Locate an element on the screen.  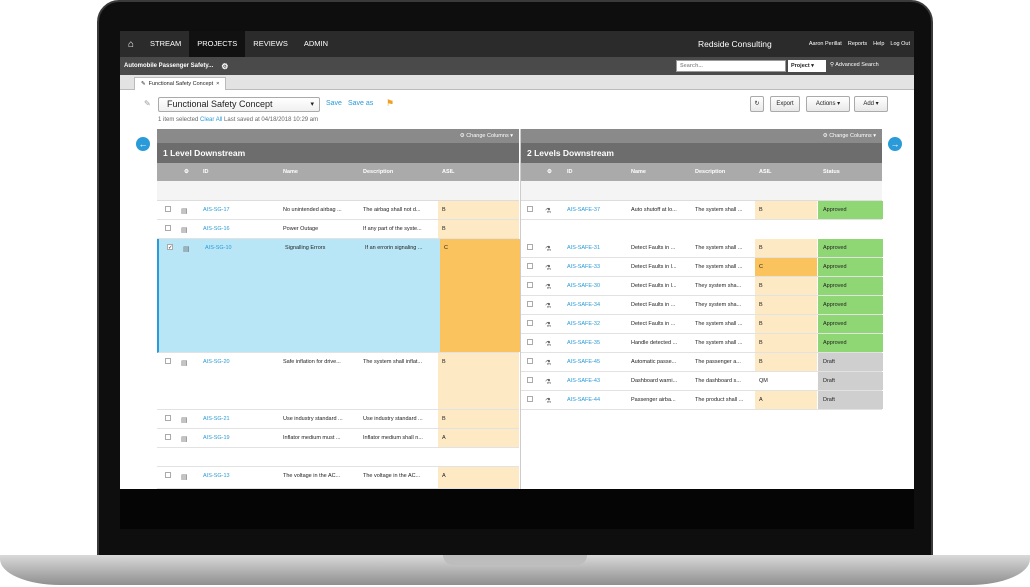
row-id: AIS-SAFE-35 is located at coordinates (584, 343).